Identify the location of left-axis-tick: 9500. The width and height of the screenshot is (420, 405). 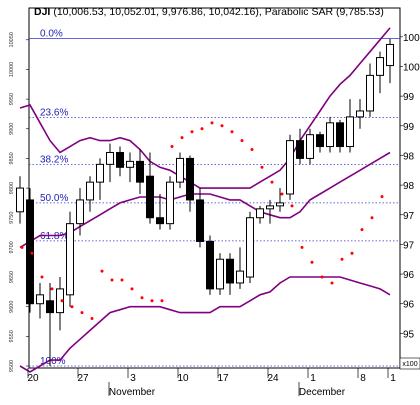
(12, 366).